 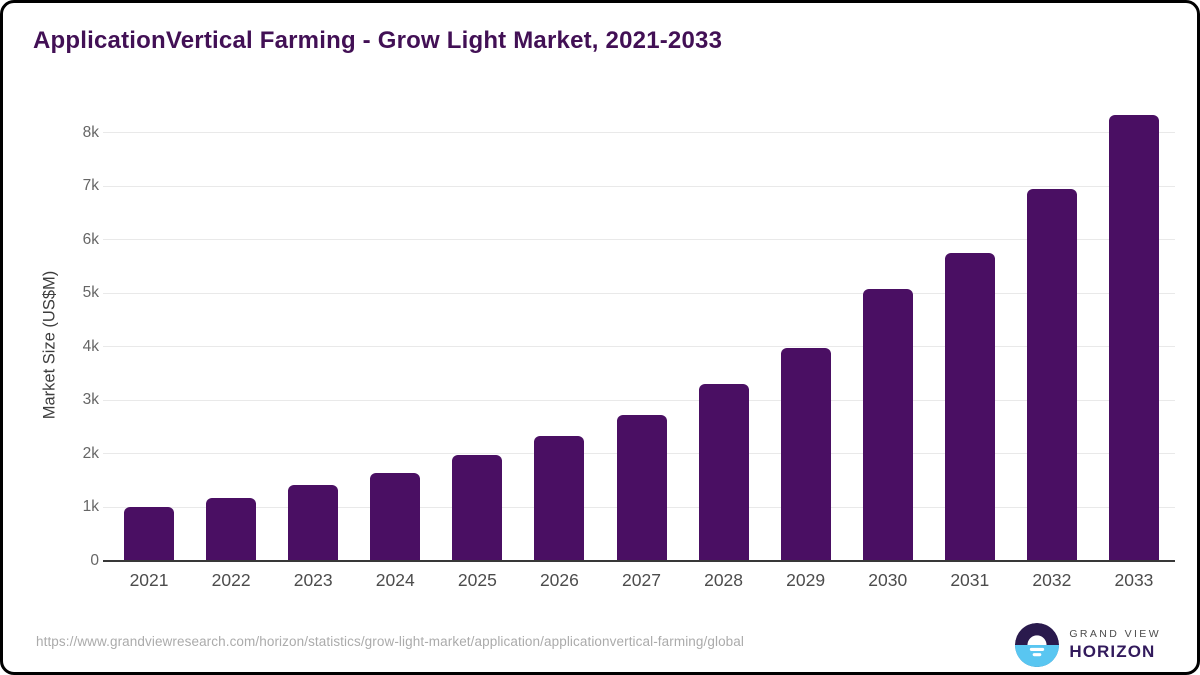 I want to click on x-tick-label-2027: 2027, so click(x=641, y=580).